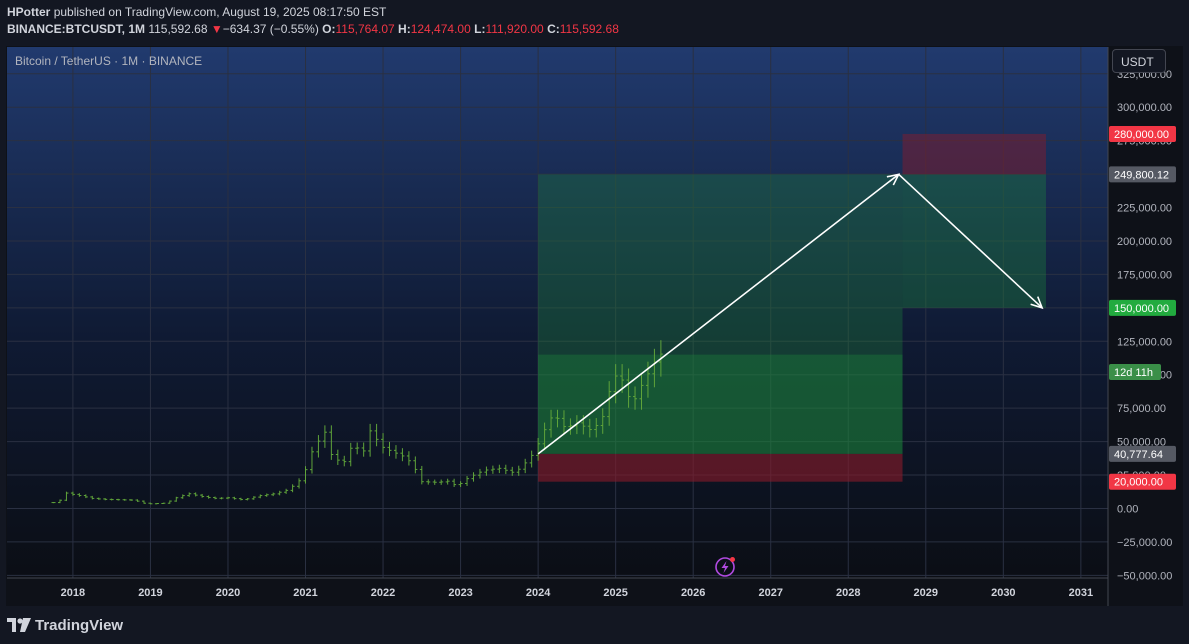  I want to click on price-label: 20,000.00, so click(1138, 483).